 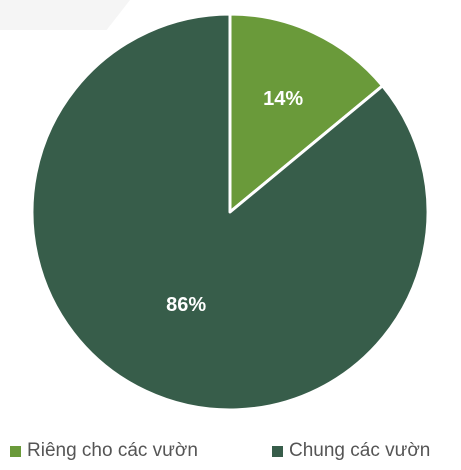 I want to click on pie-slice-rieng, so click(x=306, y=113).